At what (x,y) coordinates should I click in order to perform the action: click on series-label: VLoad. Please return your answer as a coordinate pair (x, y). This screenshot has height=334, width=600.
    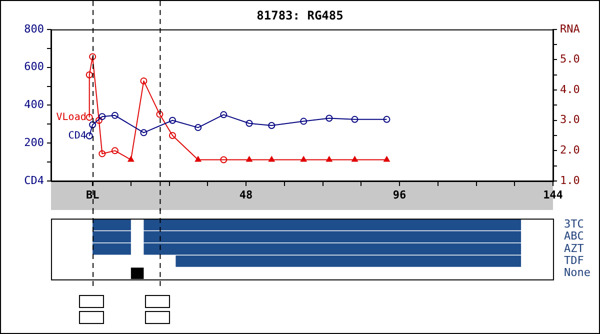
    Looking at the image, I should click on (71, 117).